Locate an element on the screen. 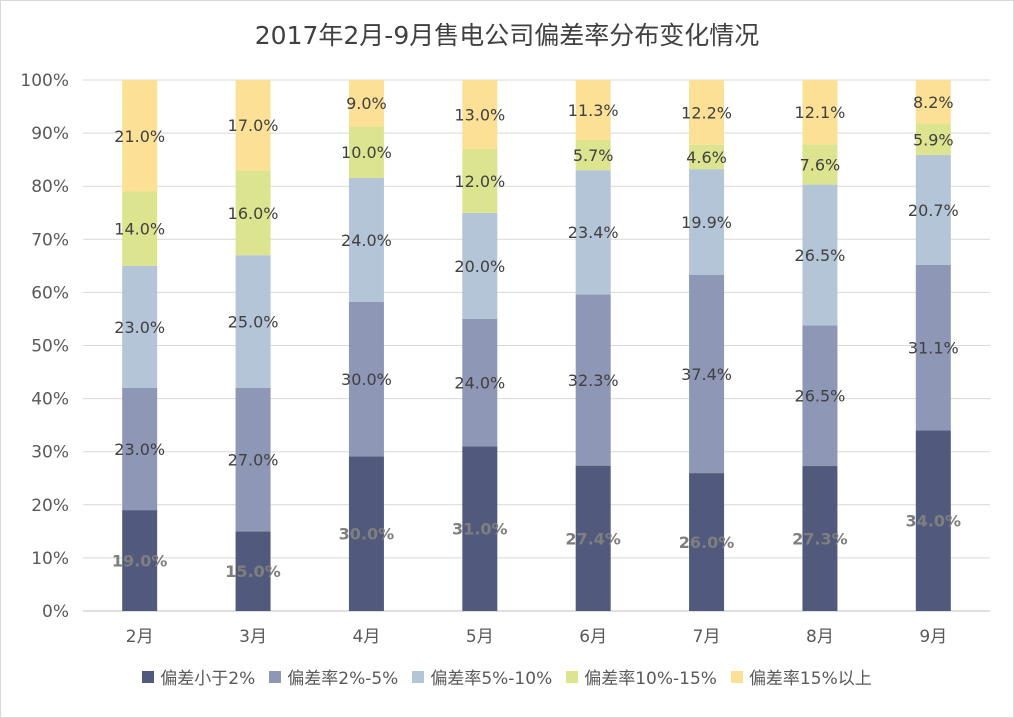  data-label: 23.4% is located at coordinates (593, 232).